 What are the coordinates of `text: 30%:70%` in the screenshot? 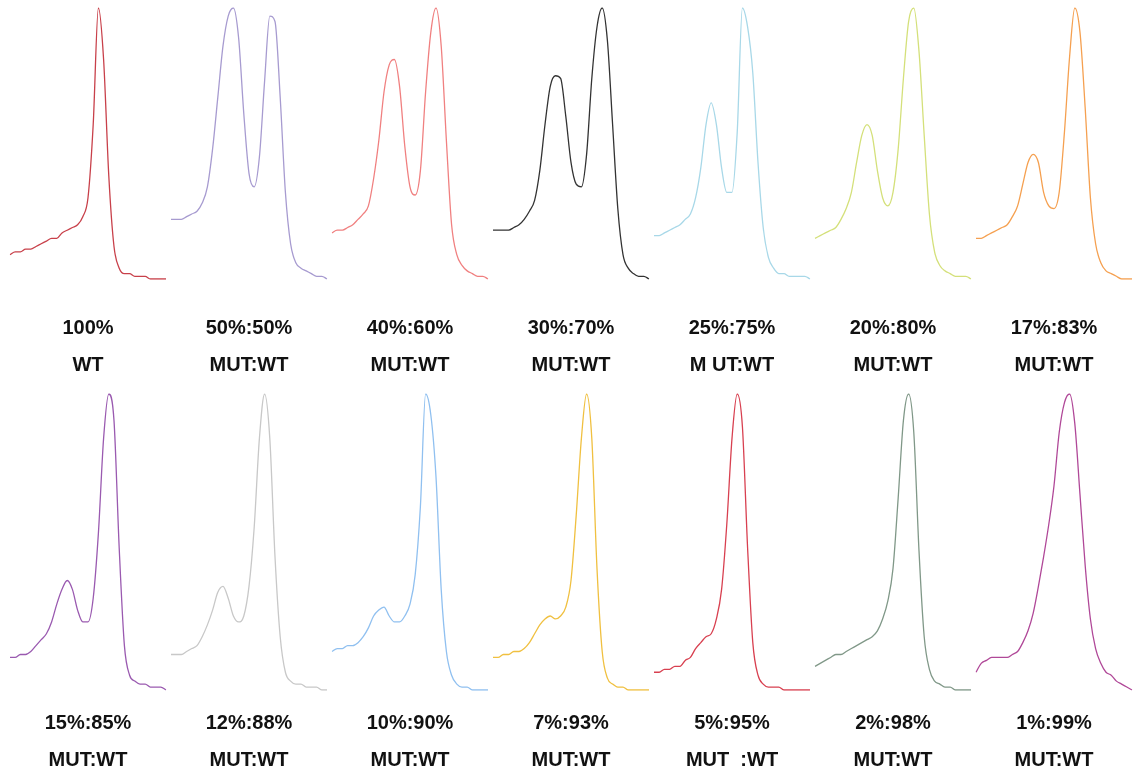 It's located at (571, 327).